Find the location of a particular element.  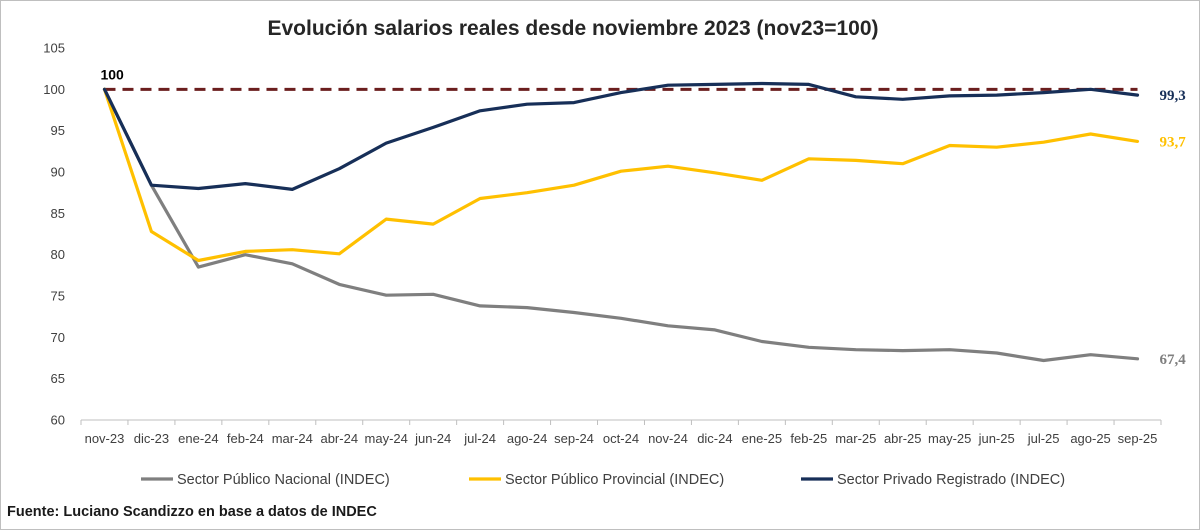

x-tick-label: jun-25 is located at coordinates (996, 438).